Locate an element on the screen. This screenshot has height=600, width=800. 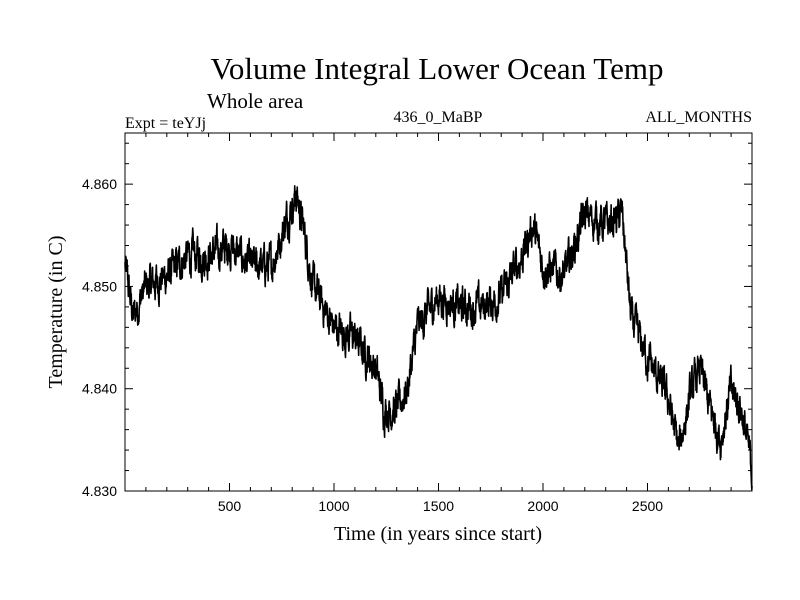
x-tick-label: 500 is located at coordinates (230, 506).